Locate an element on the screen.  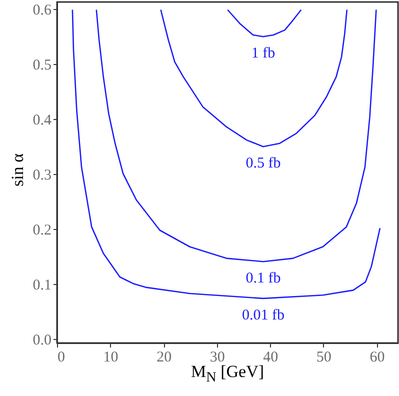
y-tick-label: 0.4 is located at coordinates (42, 120).